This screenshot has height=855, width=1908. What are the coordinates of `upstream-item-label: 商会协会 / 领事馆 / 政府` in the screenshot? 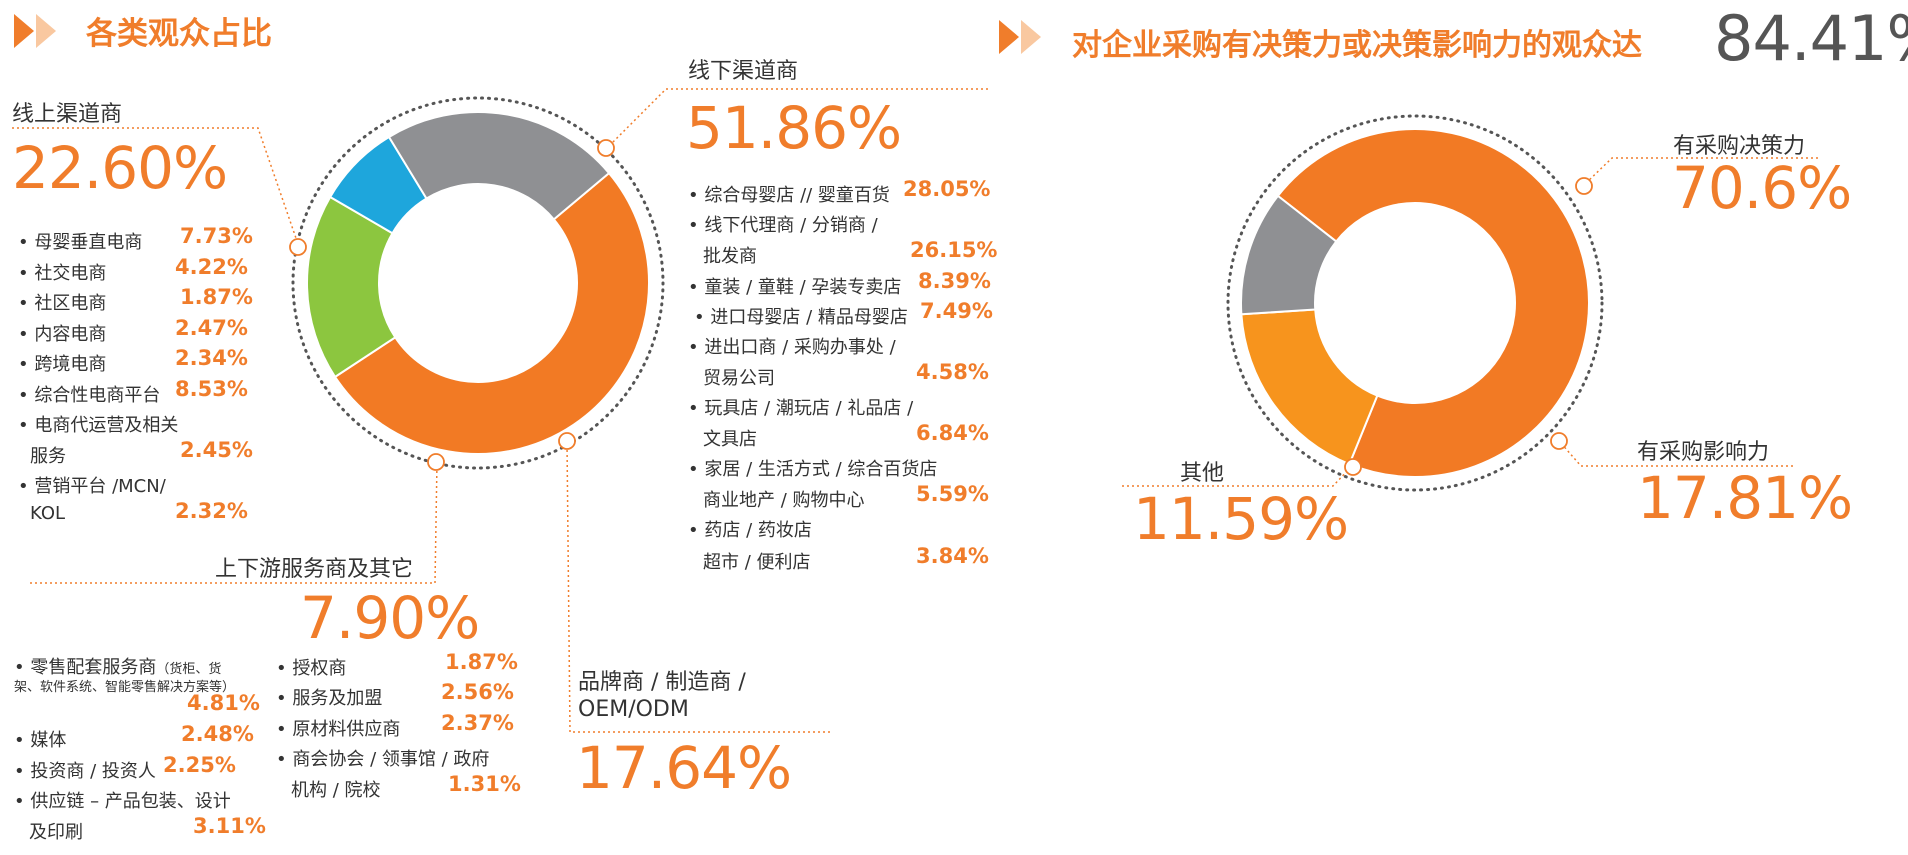 It's located at (382, 758).